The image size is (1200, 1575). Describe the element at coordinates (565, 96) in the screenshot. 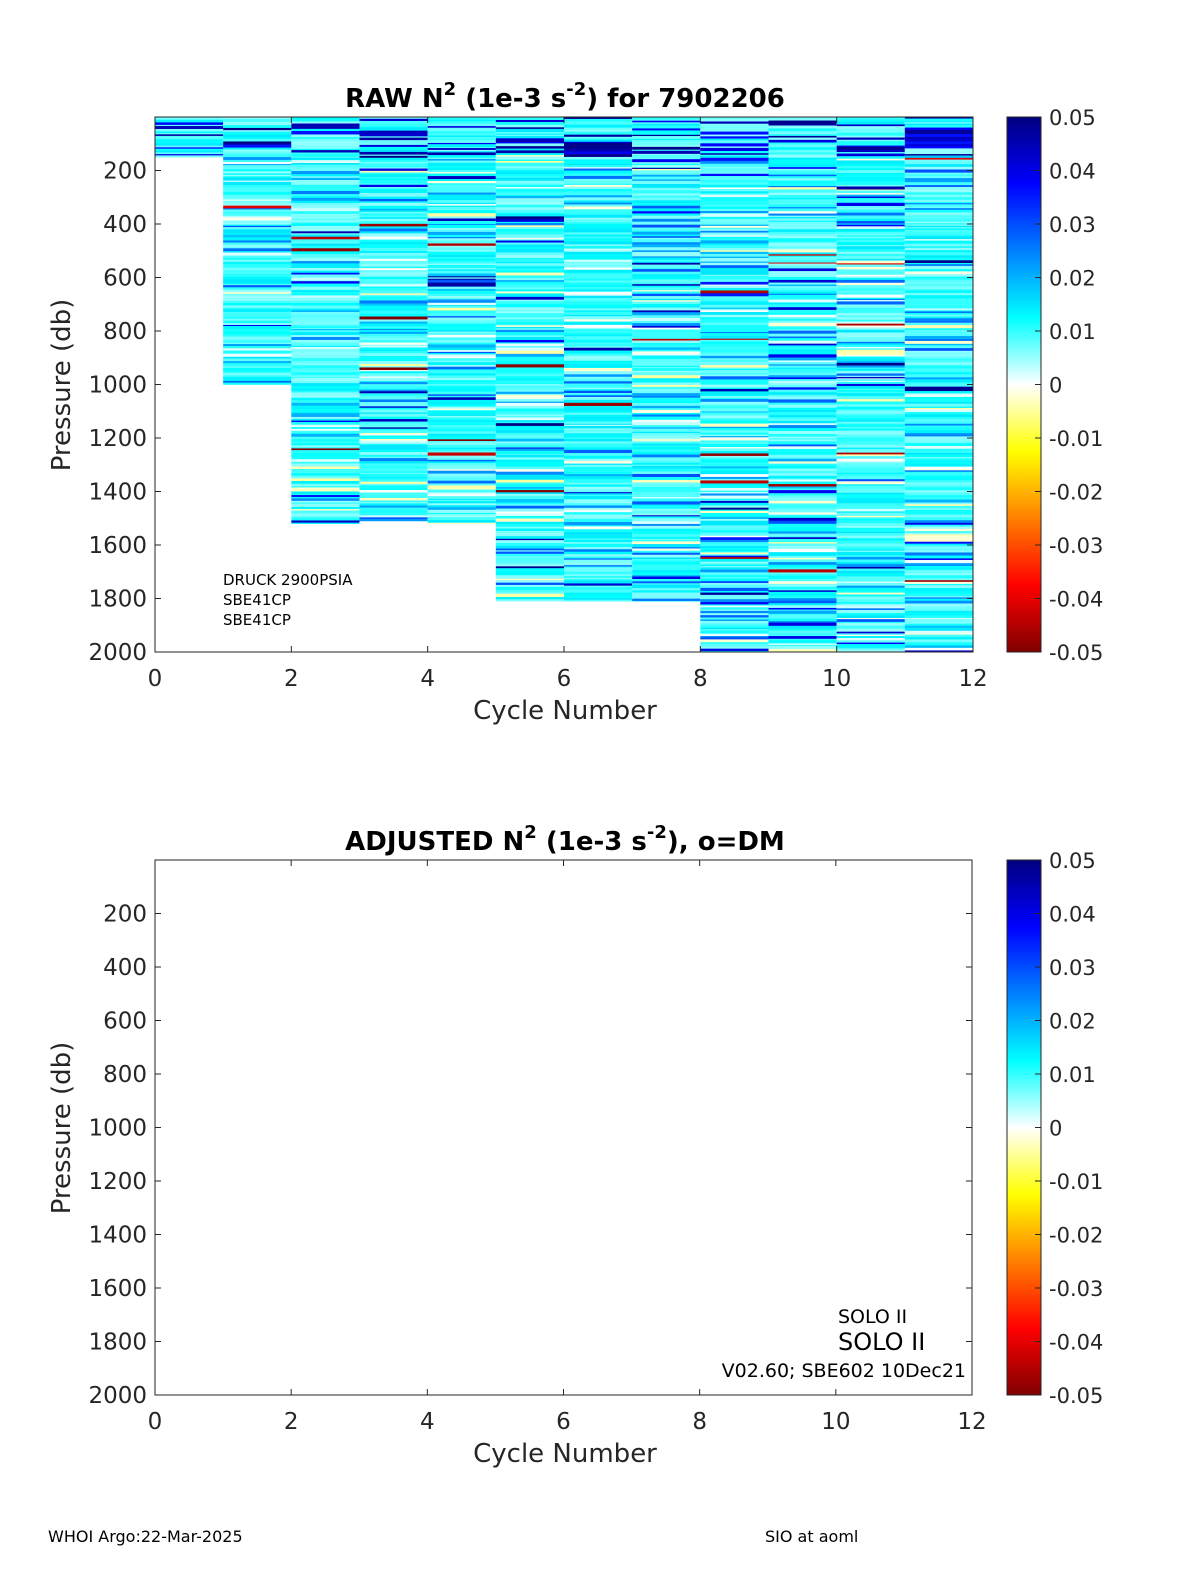

I see `raw-chart-title: RAW N2 (1e-3 s-2) for 7902206` at that location.